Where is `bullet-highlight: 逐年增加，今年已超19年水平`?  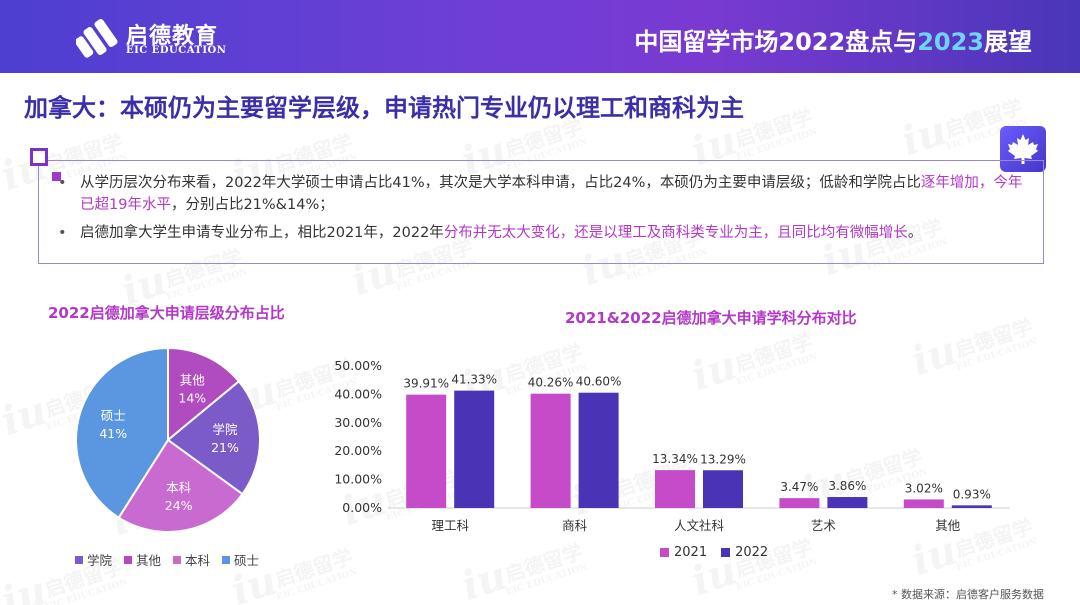
bullet-highlight: 逐年增加，今年已超19年水平 is located at coordinates (551, 194).